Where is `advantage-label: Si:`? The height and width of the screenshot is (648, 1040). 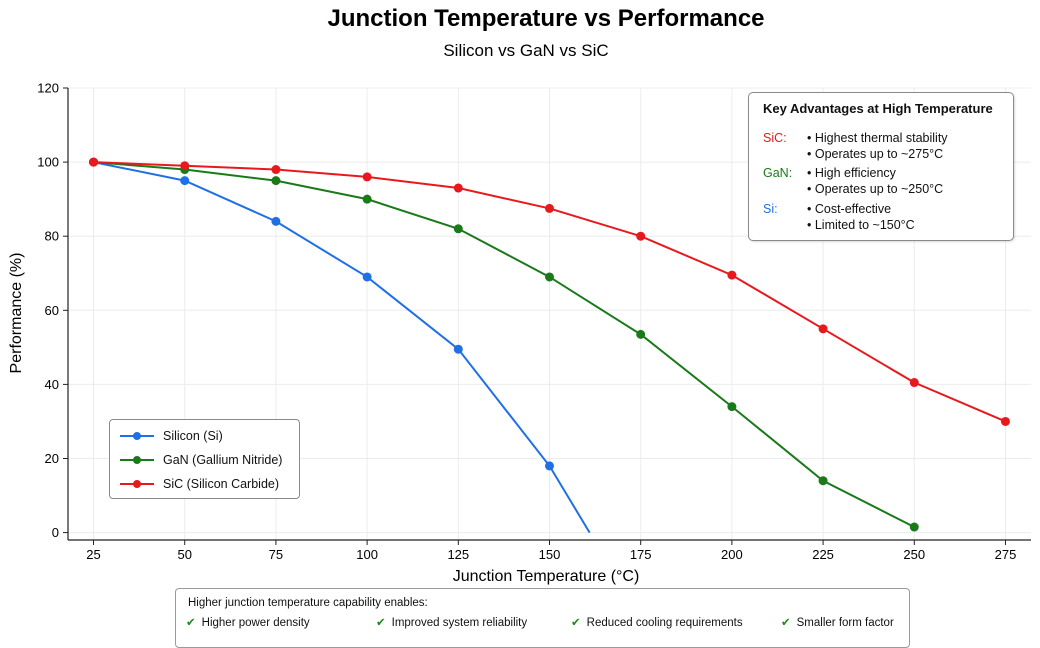 advantage-label: Si: is located at coordinates (770, 209).